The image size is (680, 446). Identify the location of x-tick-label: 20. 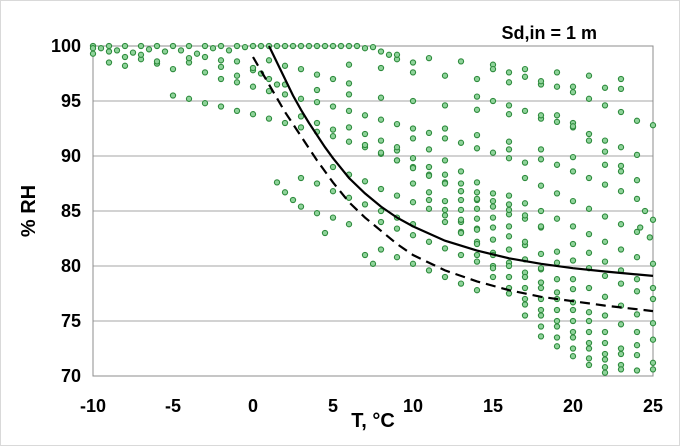
(573, 406).